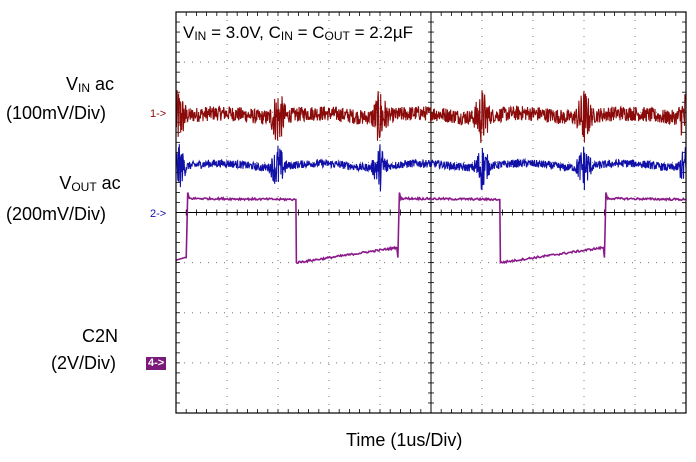 This screenshot has width=696, height=462. What do you see at coordinates (90, 84) in the screenshot?
I see `ch1-name: VIN ac` at bounding box center [90, 84].